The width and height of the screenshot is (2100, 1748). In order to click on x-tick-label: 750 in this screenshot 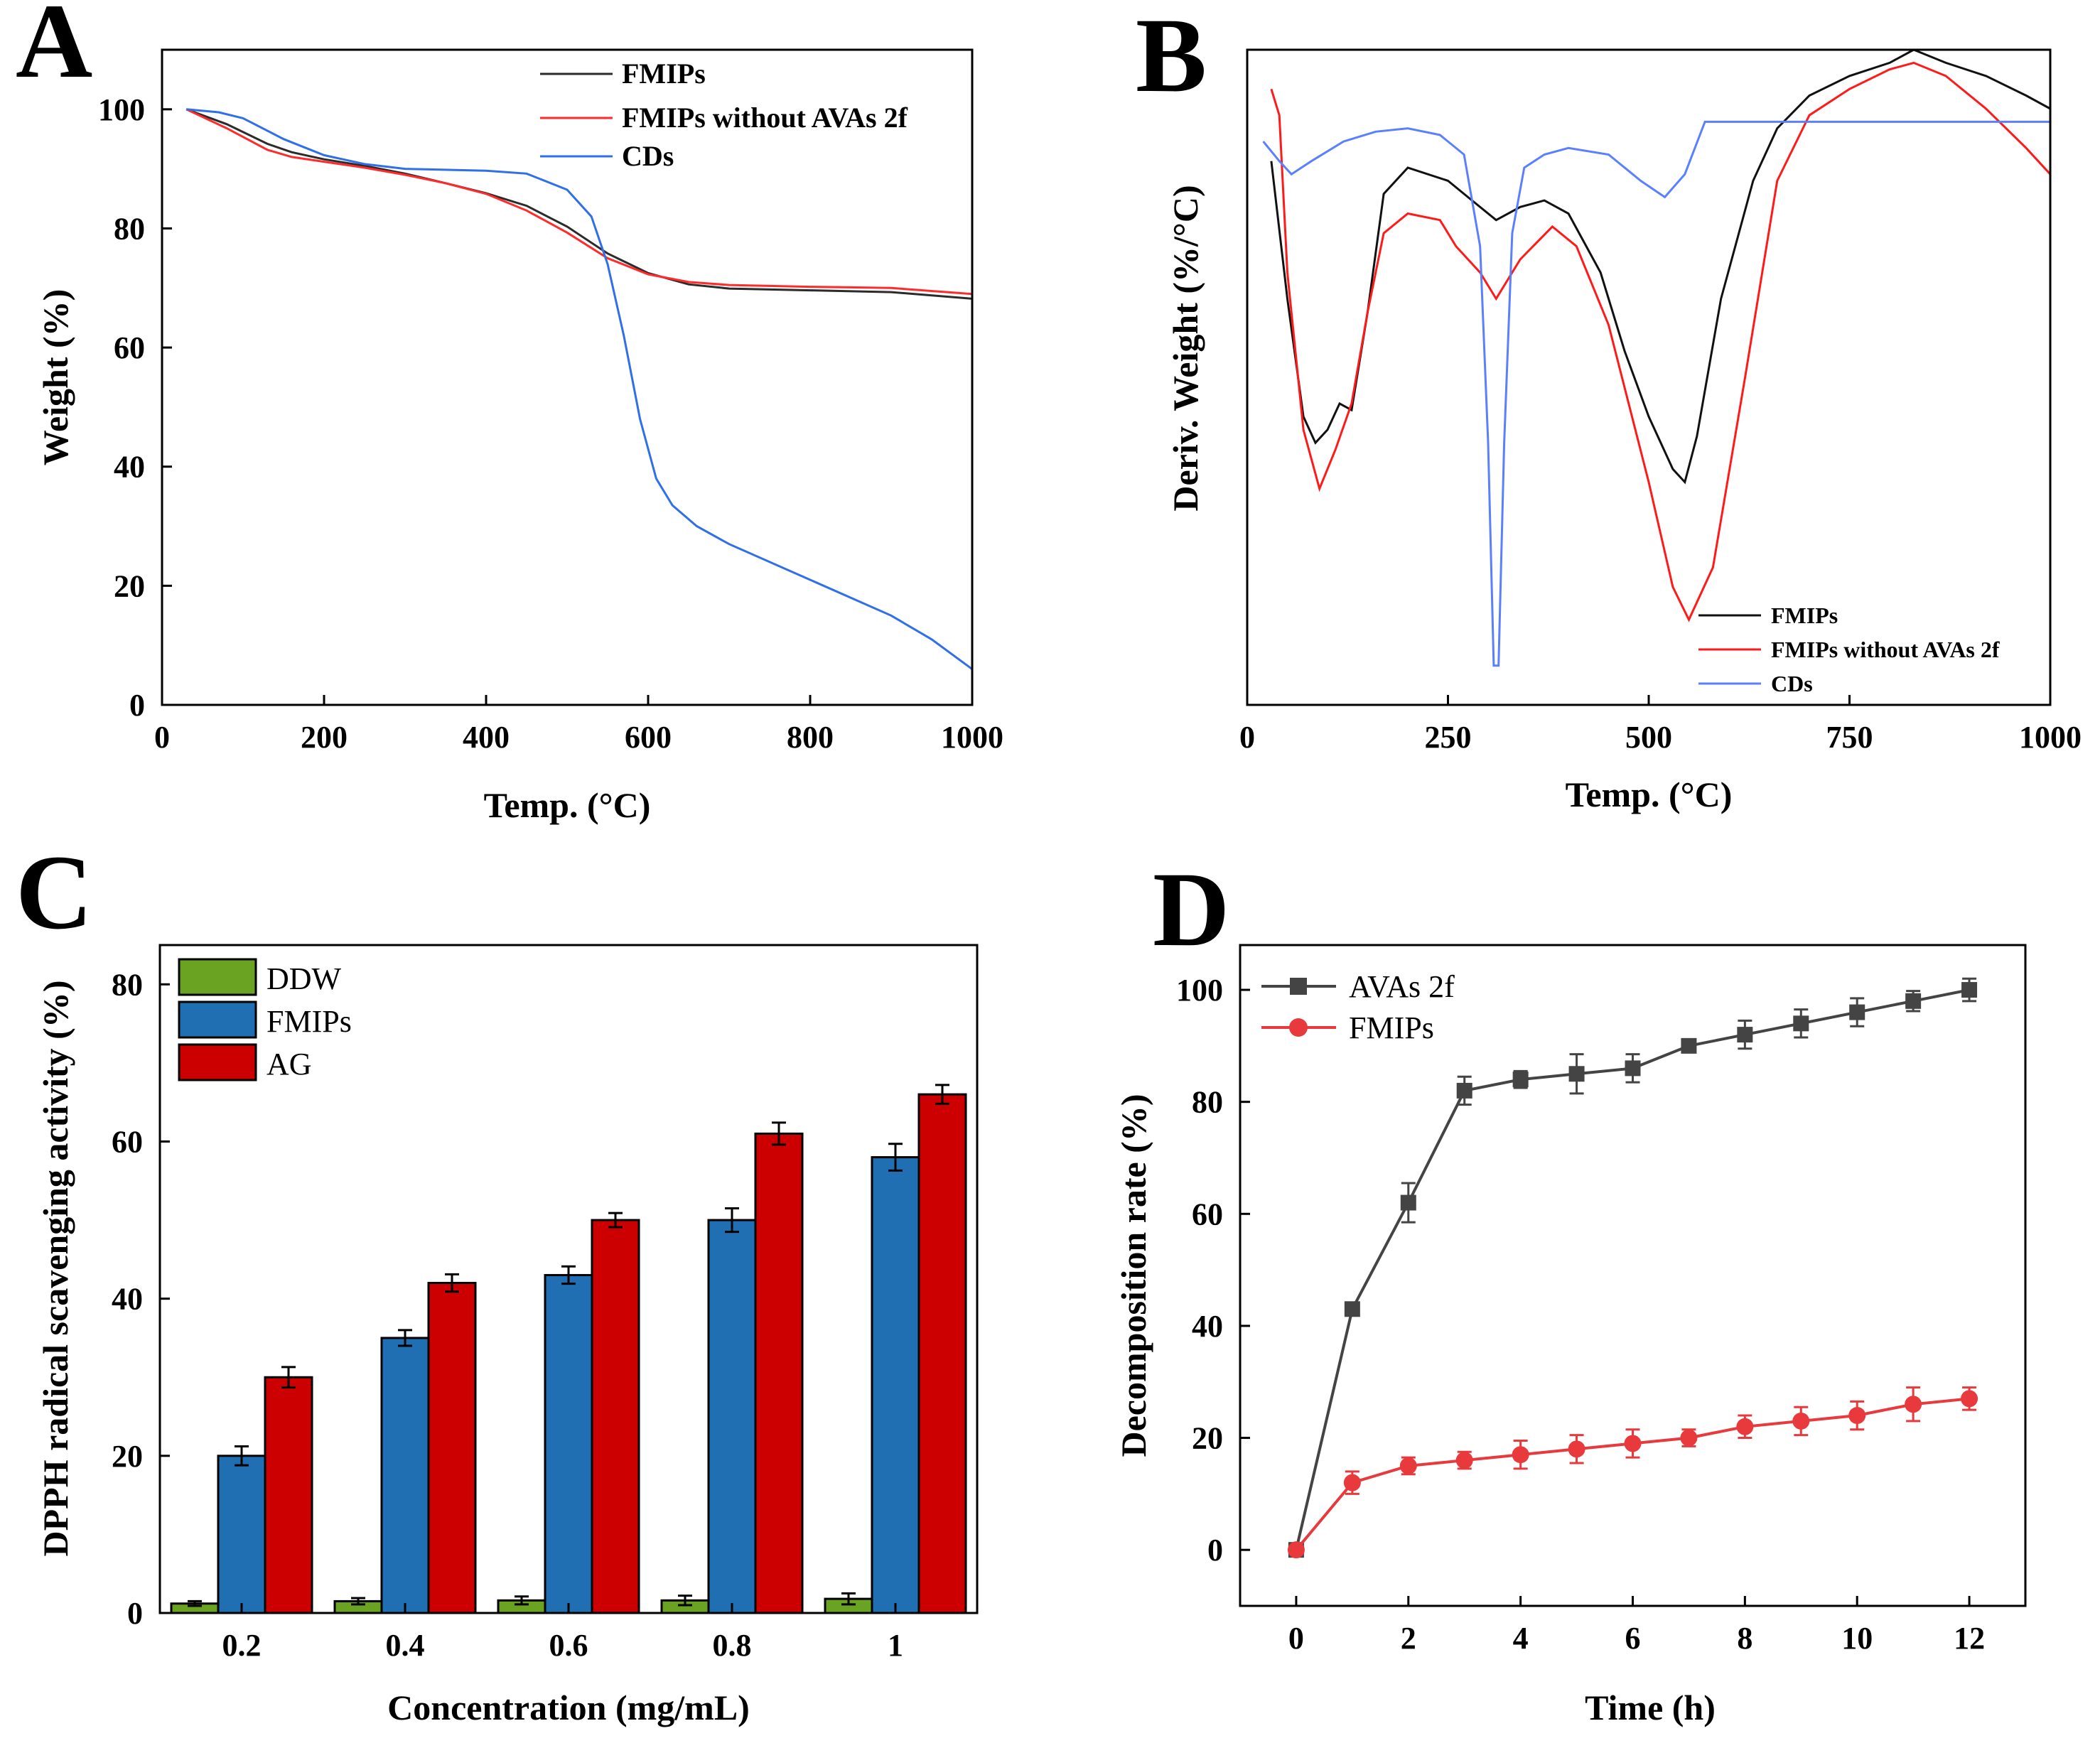, I will do `click(1850, 738)`.